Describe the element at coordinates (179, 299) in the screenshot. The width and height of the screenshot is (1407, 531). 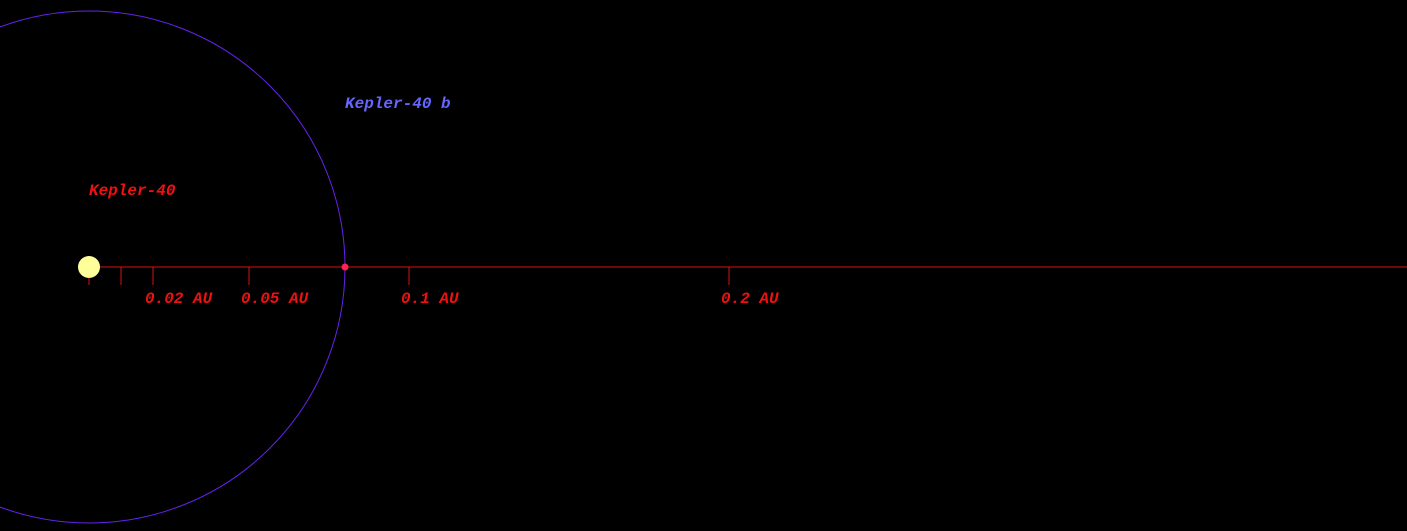
I see `scale-tick-label: 0.02 AU` at that location.